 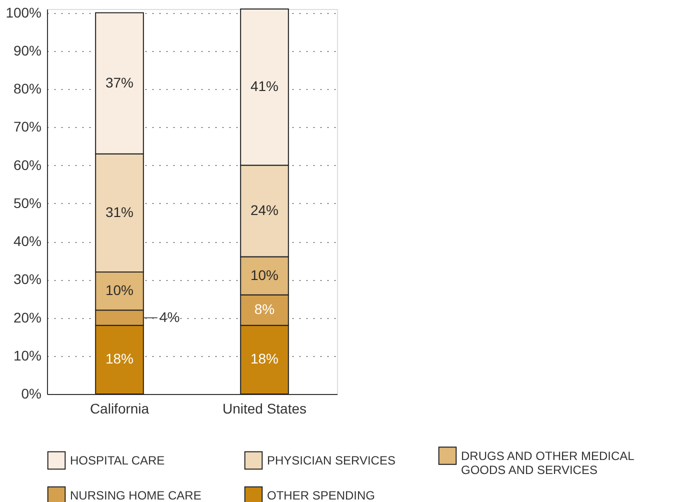 I want to click on data-label: 8%, so click(x=264, y=309).